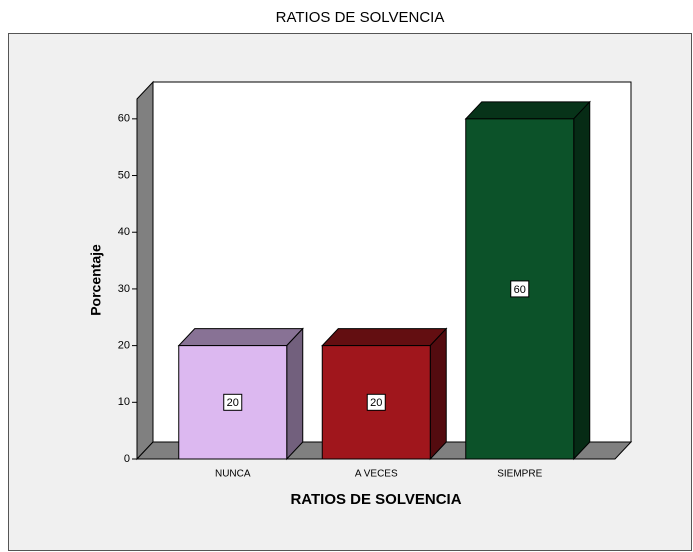  Describe the element at coordinates (145, 270) in the screenshot. I see `side-wall` at that location.